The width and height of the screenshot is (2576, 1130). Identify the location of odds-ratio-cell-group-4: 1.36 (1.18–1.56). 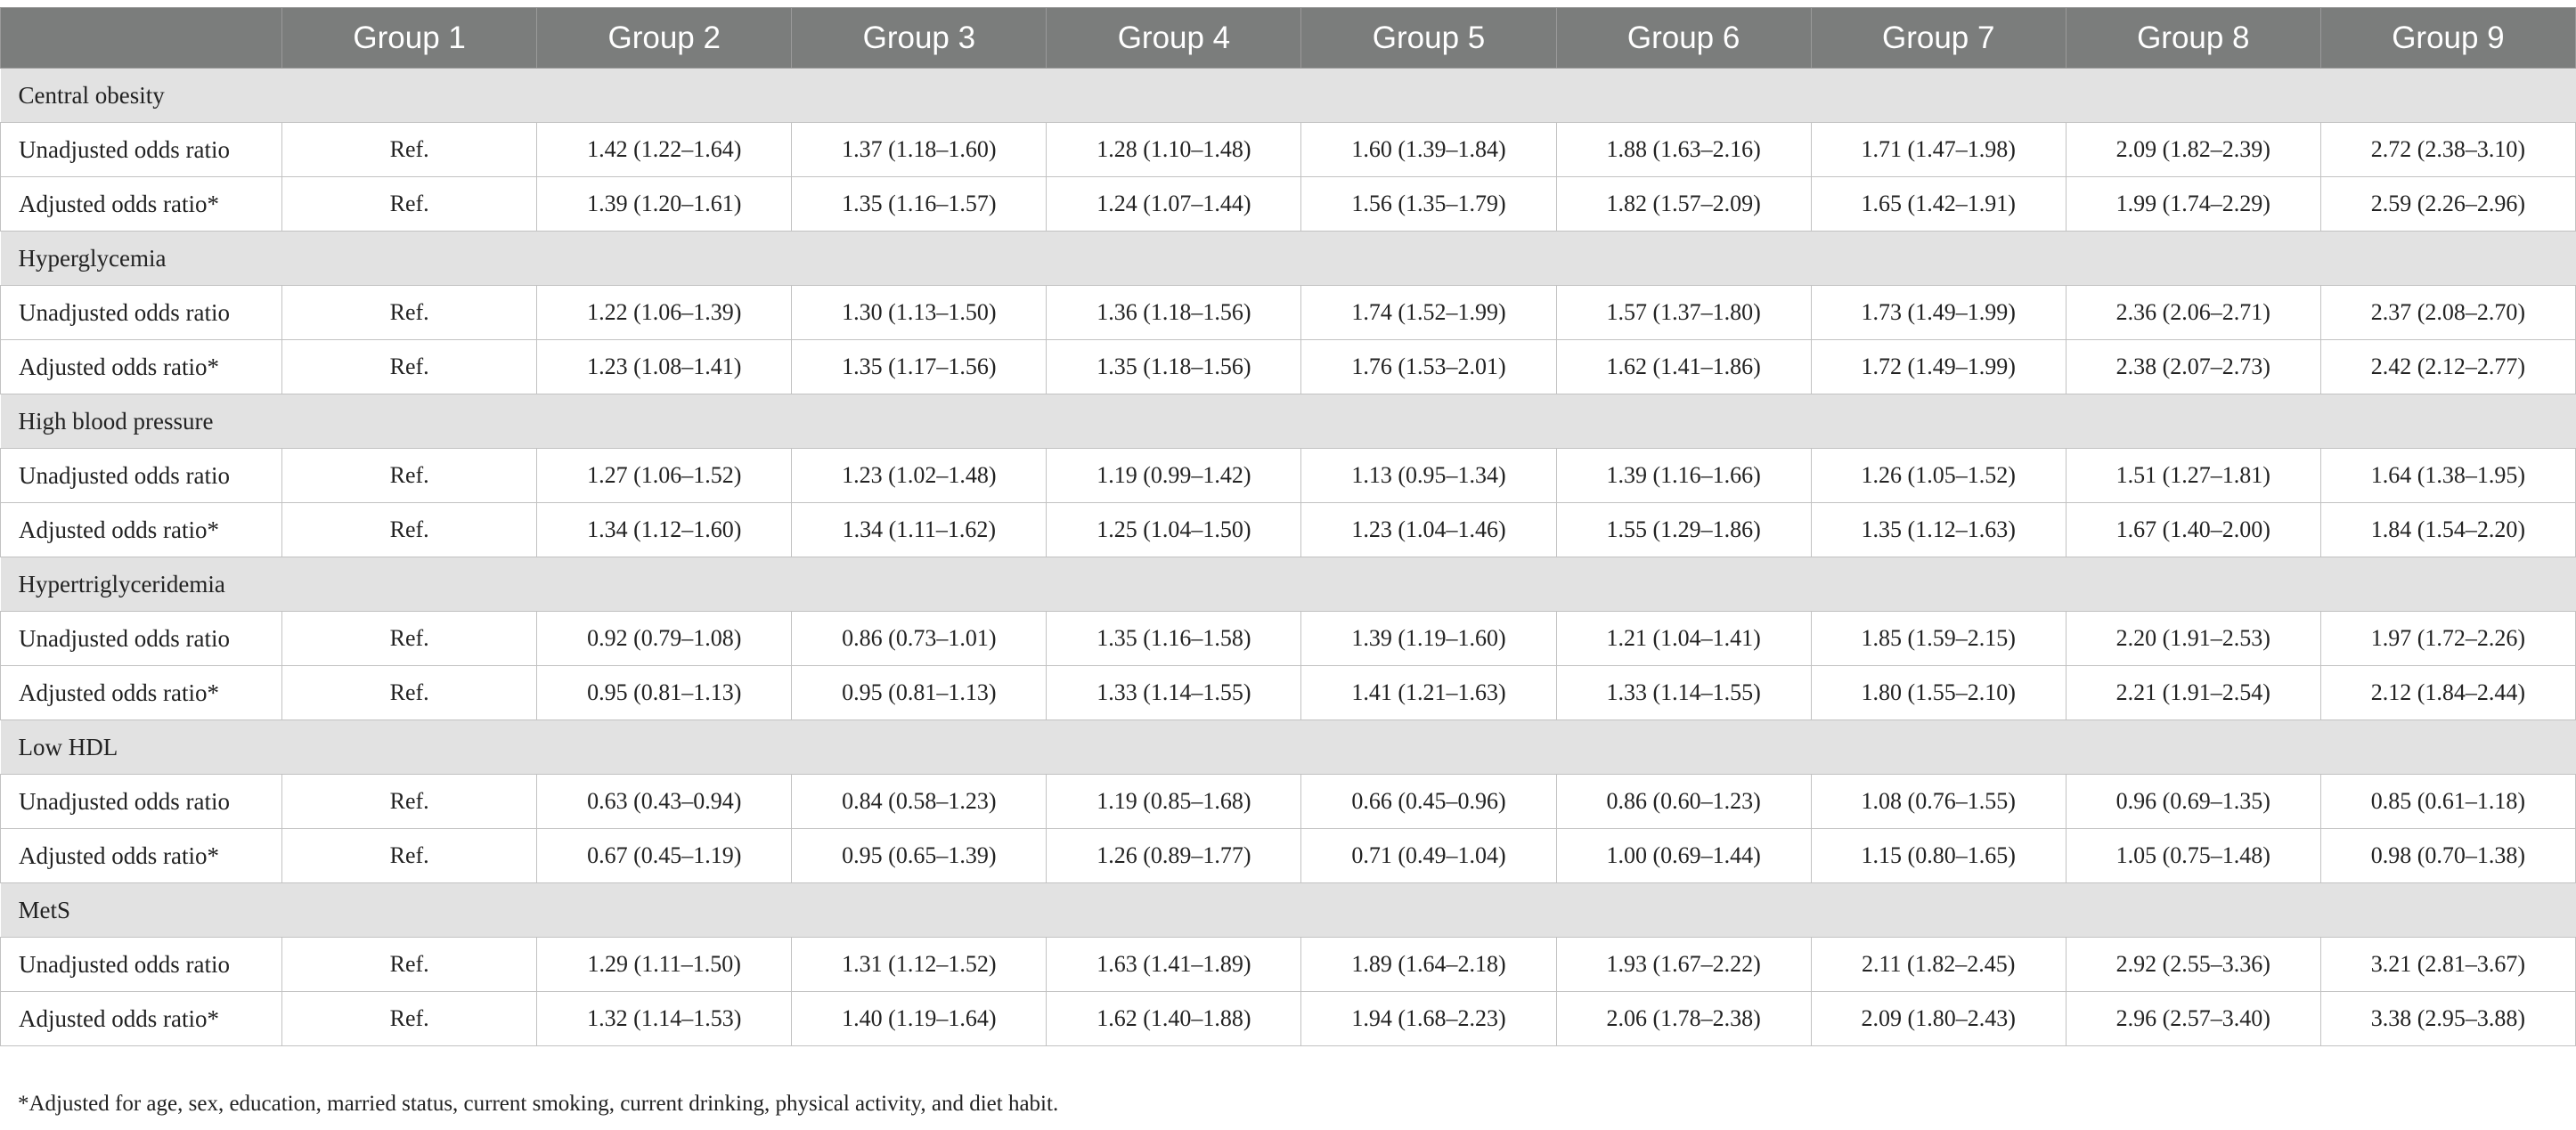
(1174, 312).